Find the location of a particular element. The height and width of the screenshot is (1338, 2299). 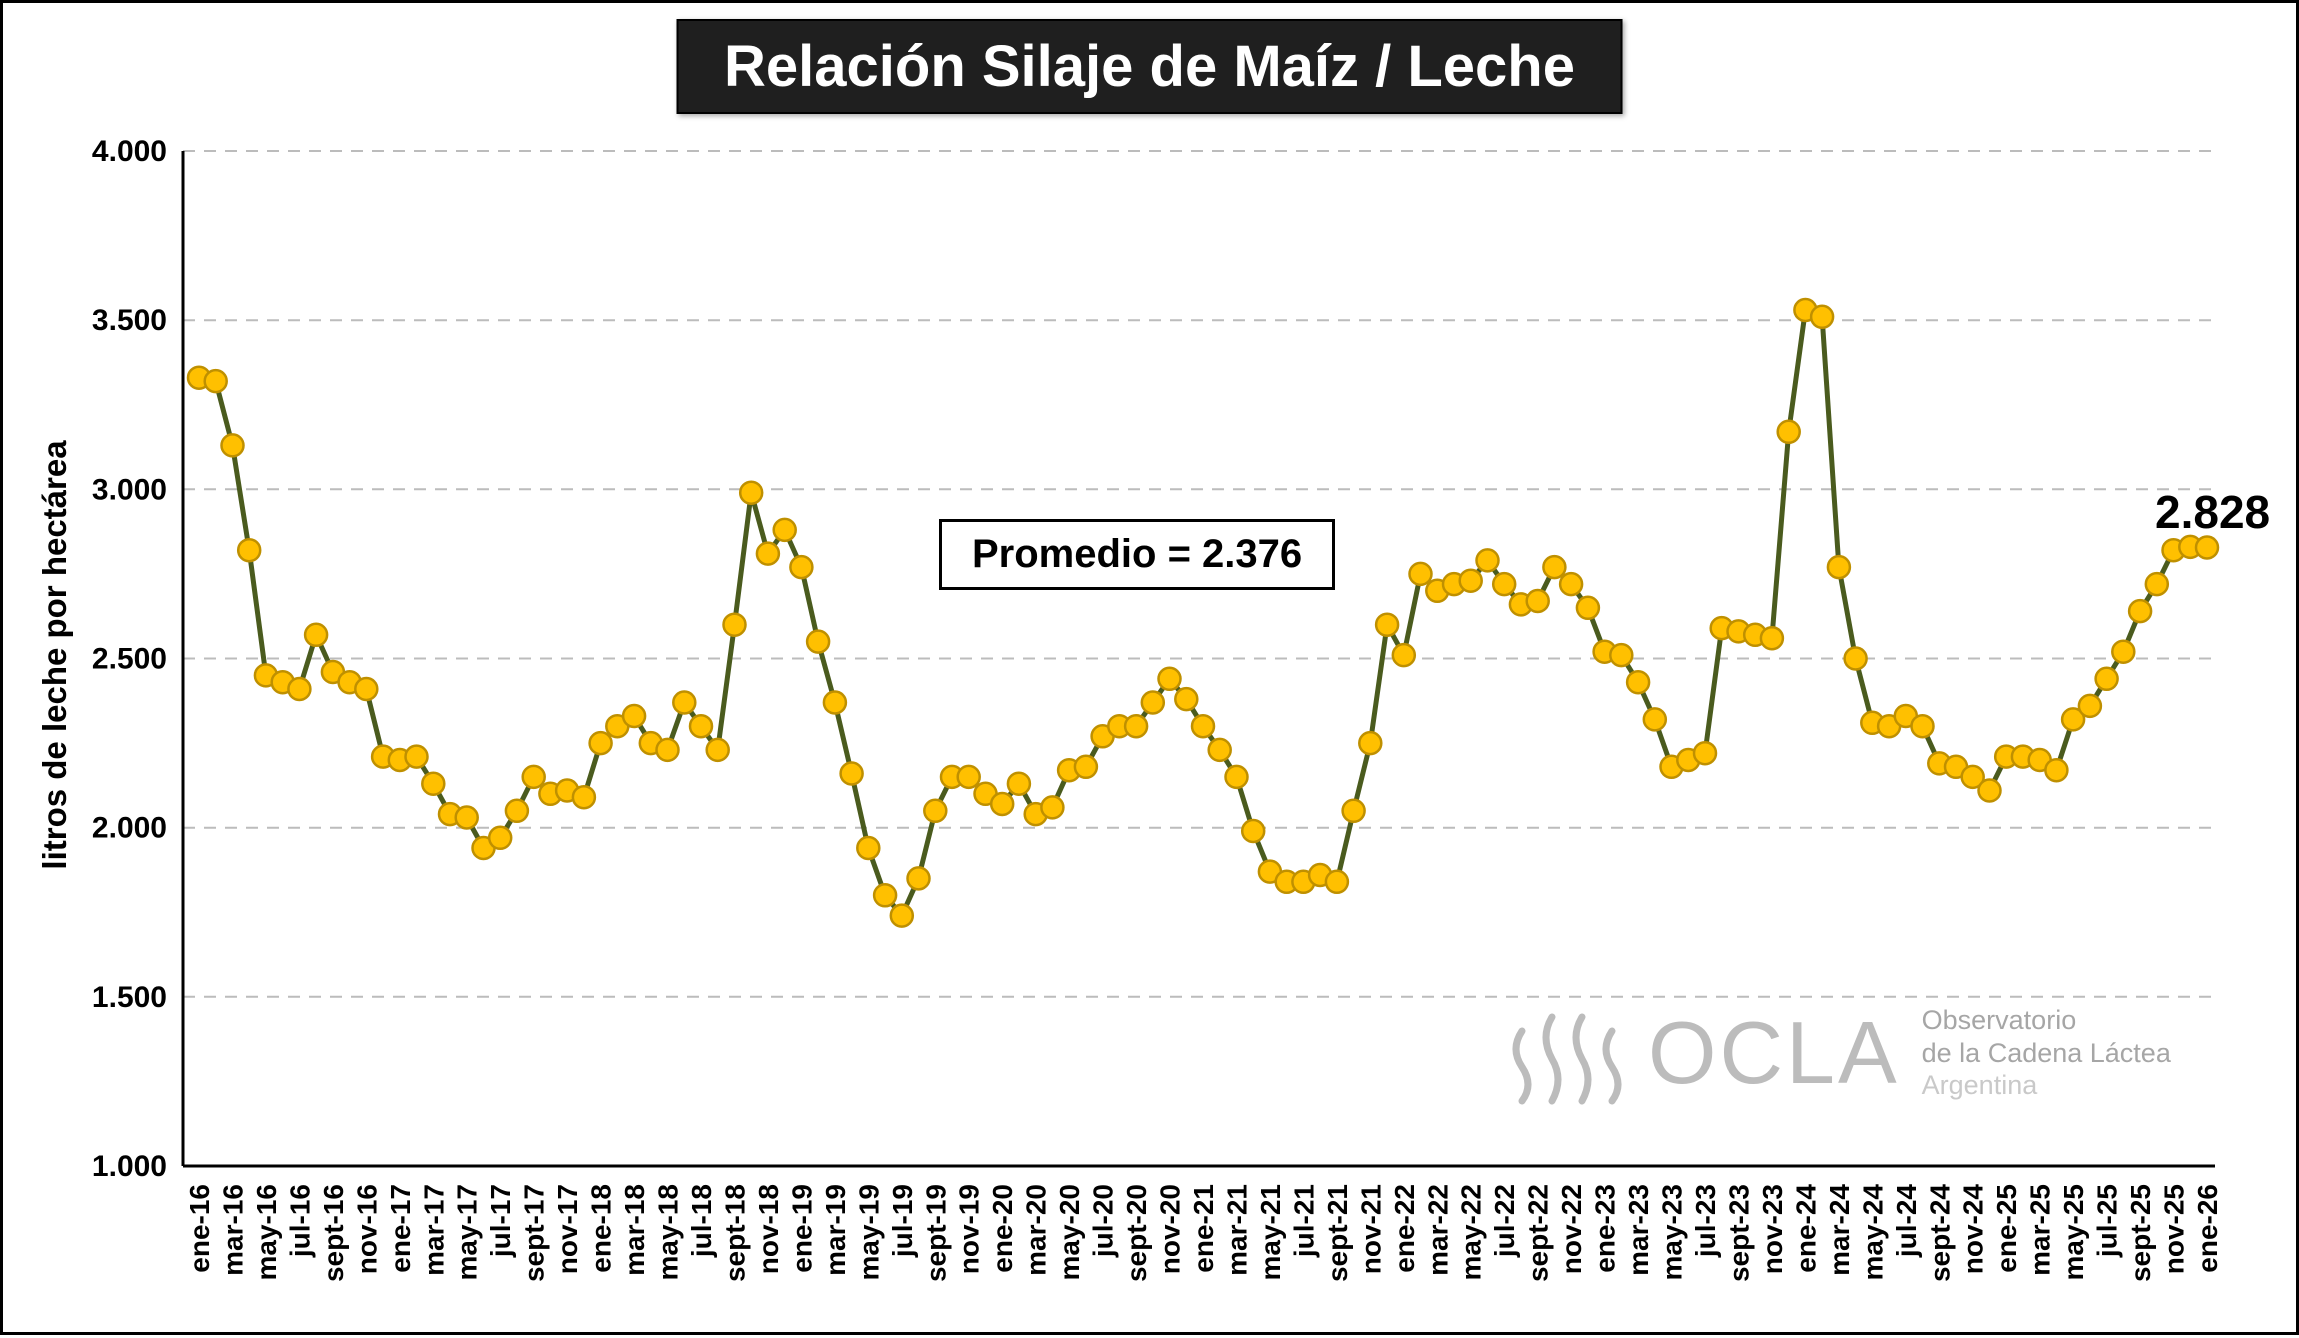

last-point-value-label: 2.828 is located at coordinates (2213, 512).